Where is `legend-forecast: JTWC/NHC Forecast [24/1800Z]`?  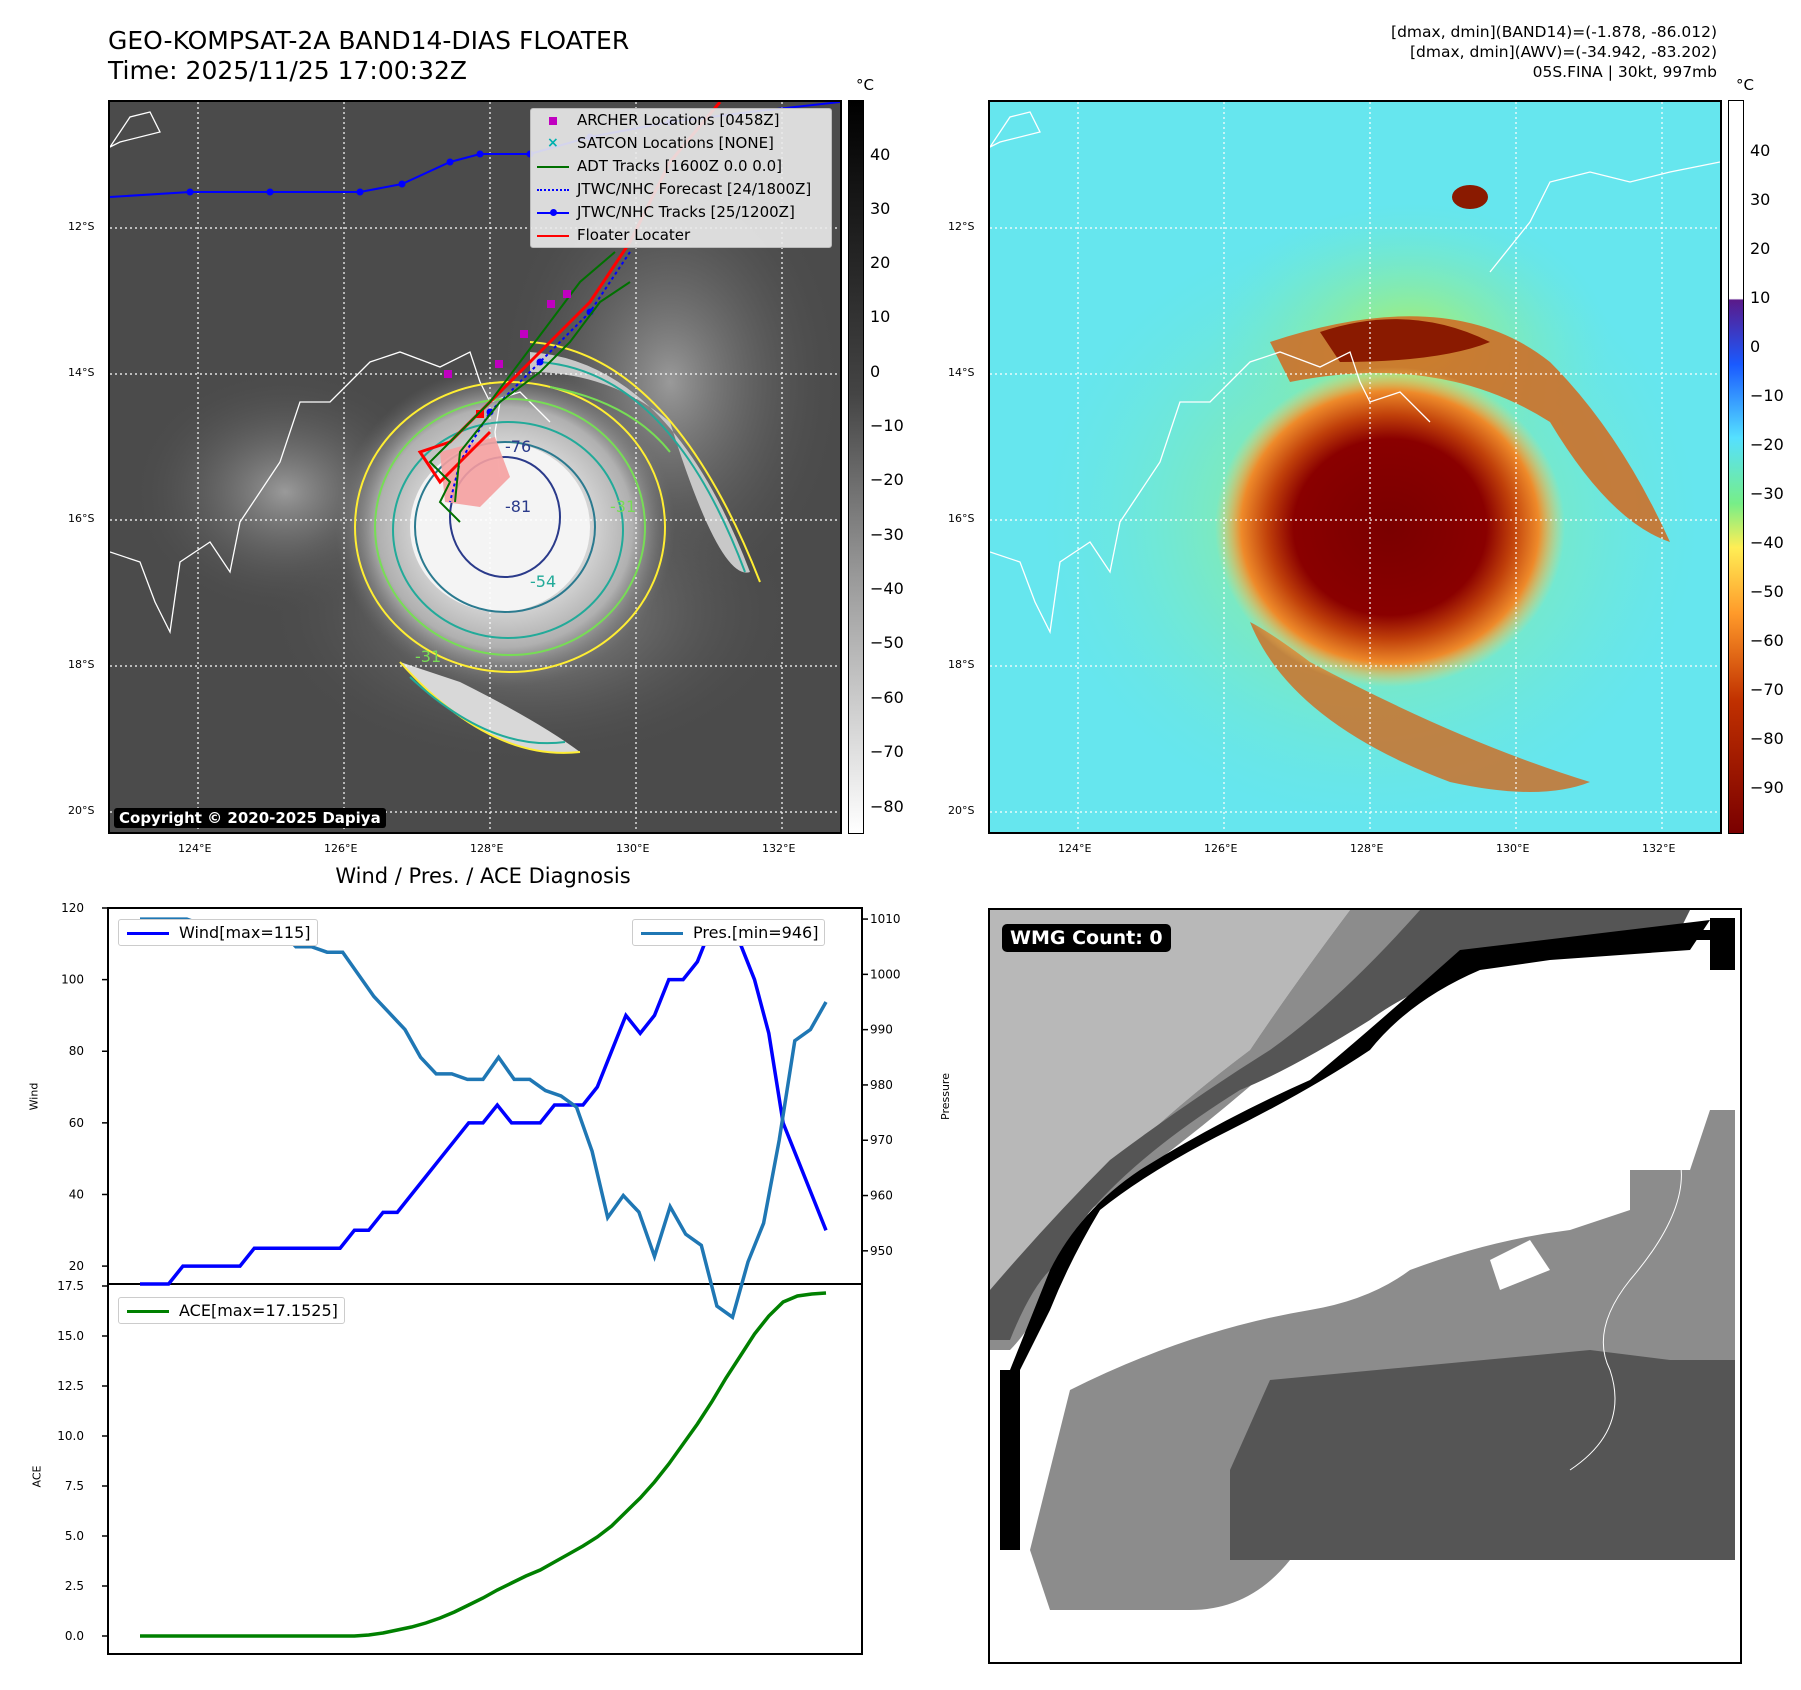
legend-forecast: JTWC/NHC Forecast [24/1800Z] is located at coordinates (681, 189).